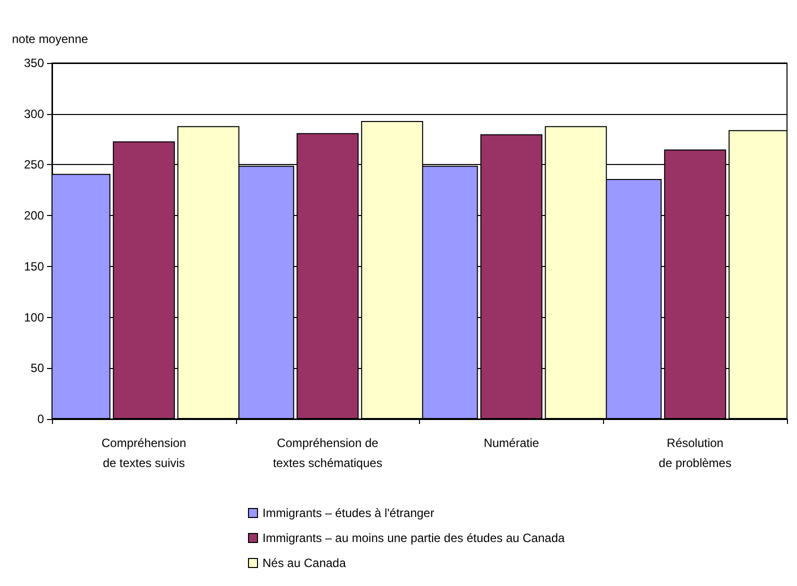 The image size is (797, 586). Describe the element at coordinates (50, 39) in the screenshot. I see `y-axis-title: note moyenne` at that location.